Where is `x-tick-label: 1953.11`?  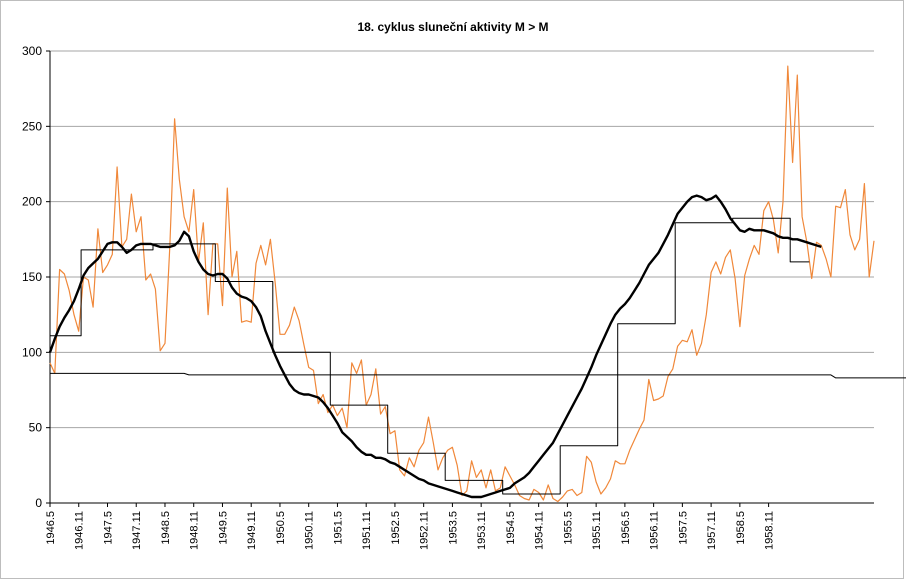
x-tick-label: 1953.11 is located at coordinates (482, 530).